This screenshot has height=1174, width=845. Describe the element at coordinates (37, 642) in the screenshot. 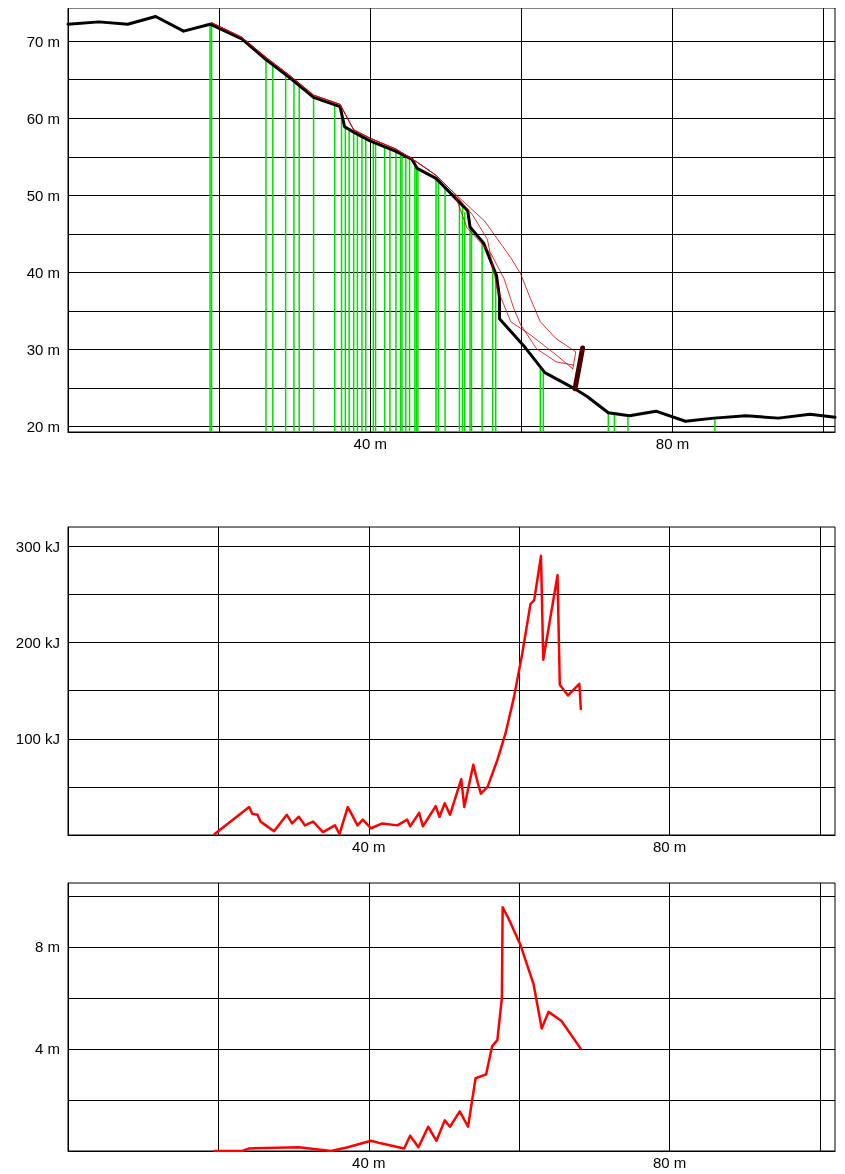

I see `y-tick-label: 200 kJ` at that location.